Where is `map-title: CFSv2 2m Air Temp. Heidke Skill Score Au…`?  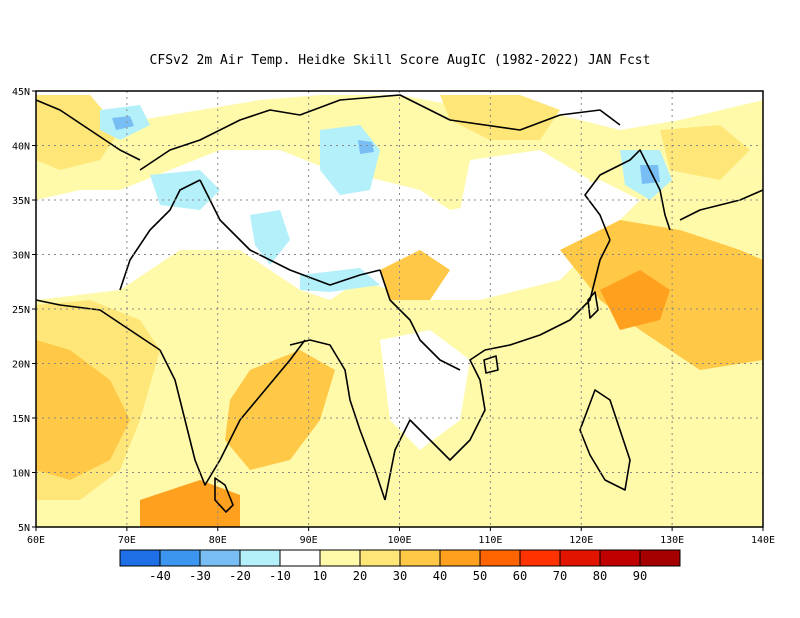 map-title: CFSv2 2m Air Temp. Heidke Skill Score Au… is located at coordinates (400, 60).